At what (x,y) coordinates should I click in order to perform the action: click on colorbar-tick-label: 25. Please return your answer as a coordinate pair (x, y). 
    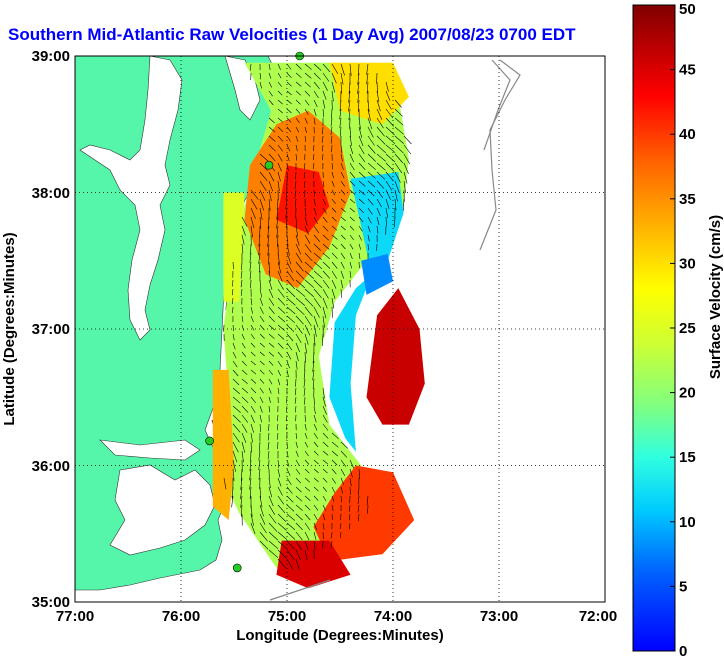
    Looking at the image, I should click on (687, 328).